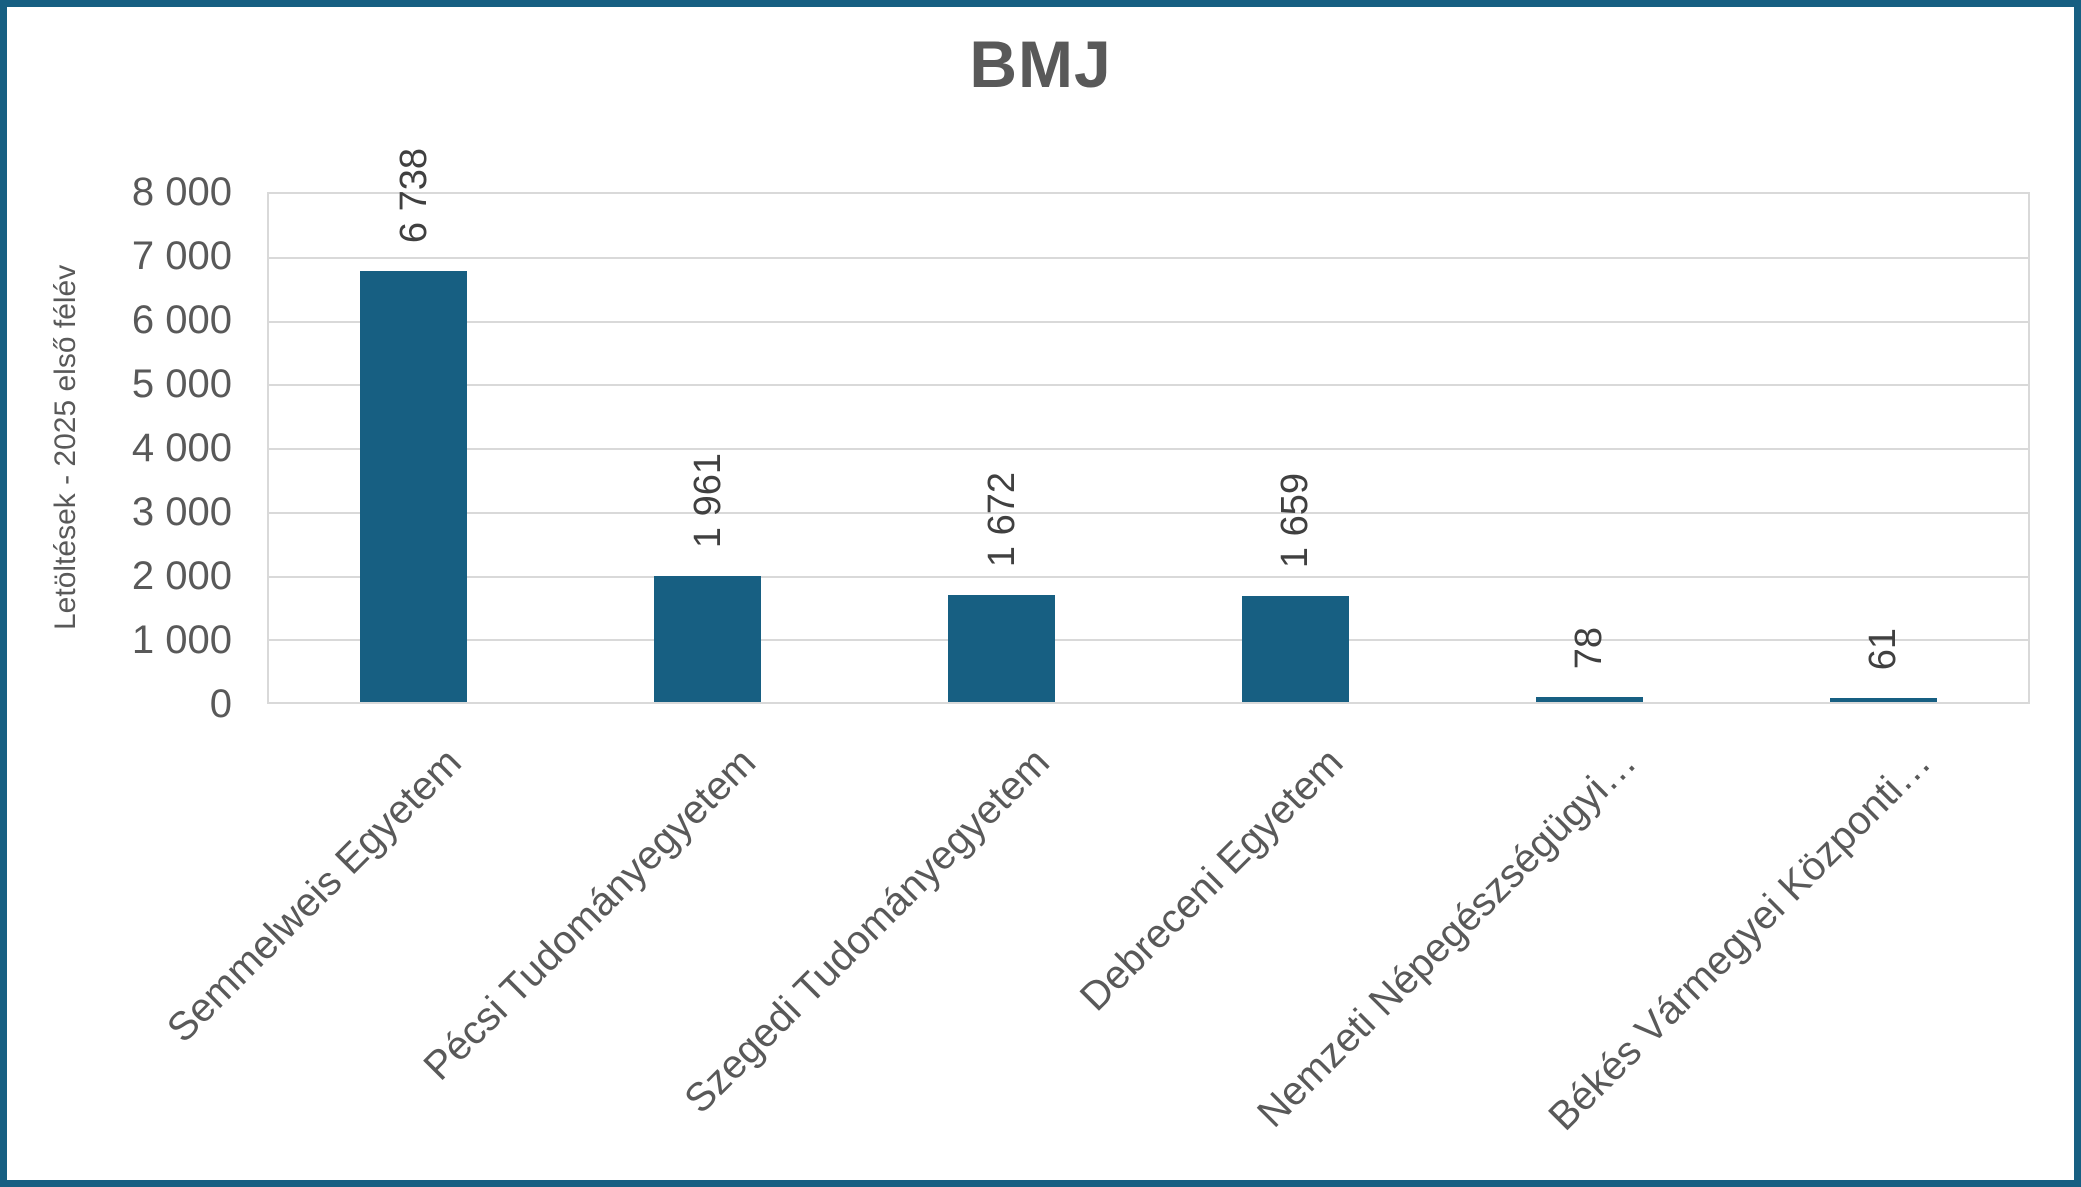  What do you see at coordinates (181, 640) in the screenshot?
I see `y-tick-label: 1 000` at bounding box center [181, 640].